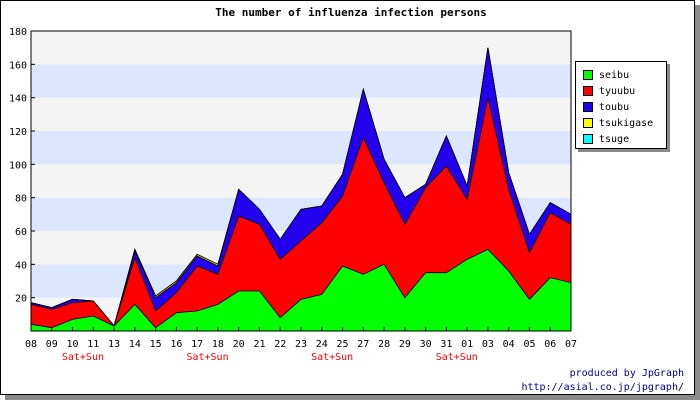 This screenshot has height=400, width=700. Describe the element at coordinates (18, 32) in the screenshot. I see `y-tick-label: 180` at that location.